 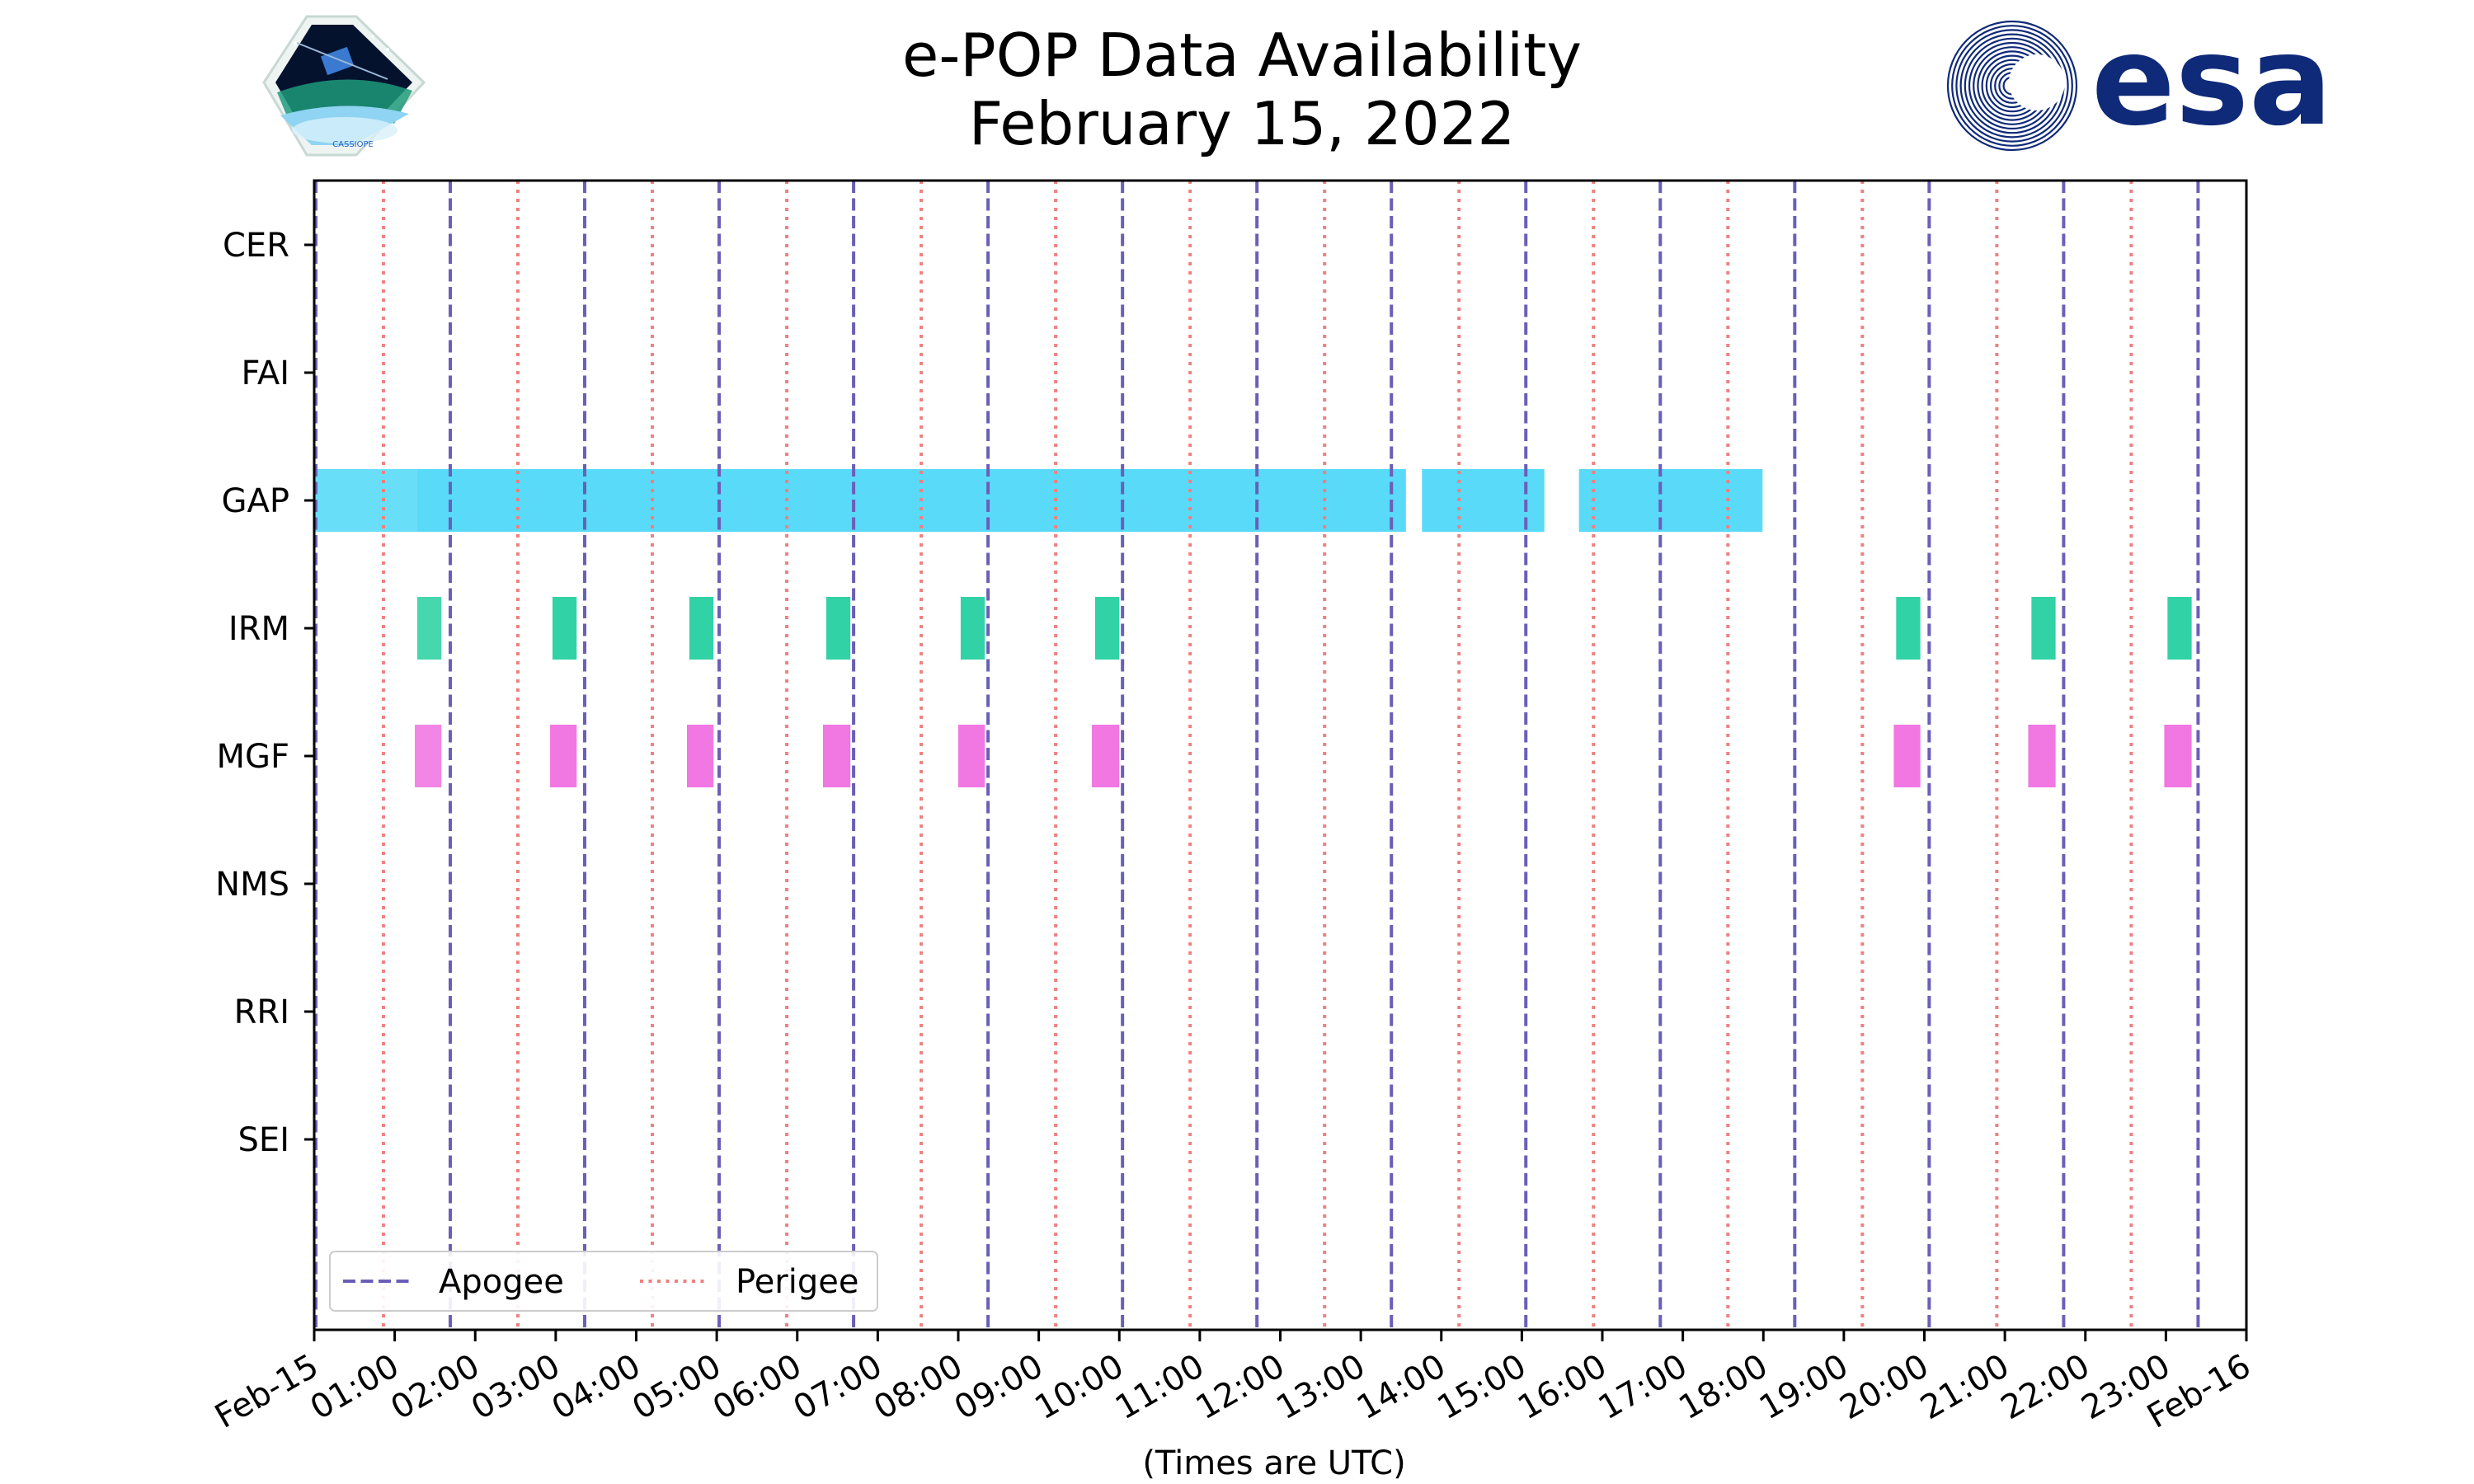 What do you see at coordinates (501, 1282) in the screenshot?
I see `legend-apogee-label: Apogee` at bounding box center [501, 1282].